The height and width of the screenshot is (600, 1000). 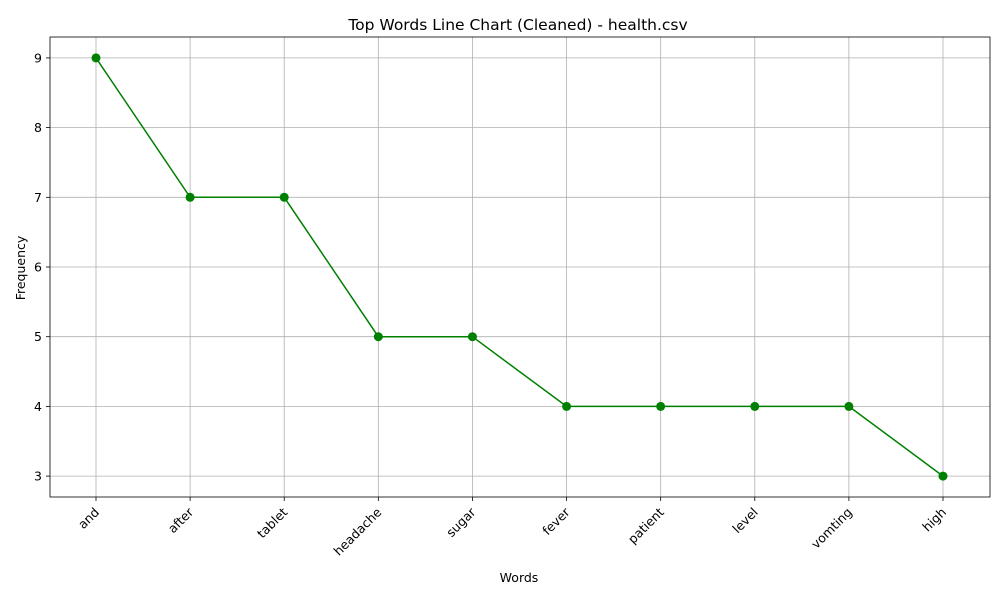 What do you see at coordinates (88, 518) in the screenshot?
I see `x-tick-label: and` at bounding box center [88, 518].